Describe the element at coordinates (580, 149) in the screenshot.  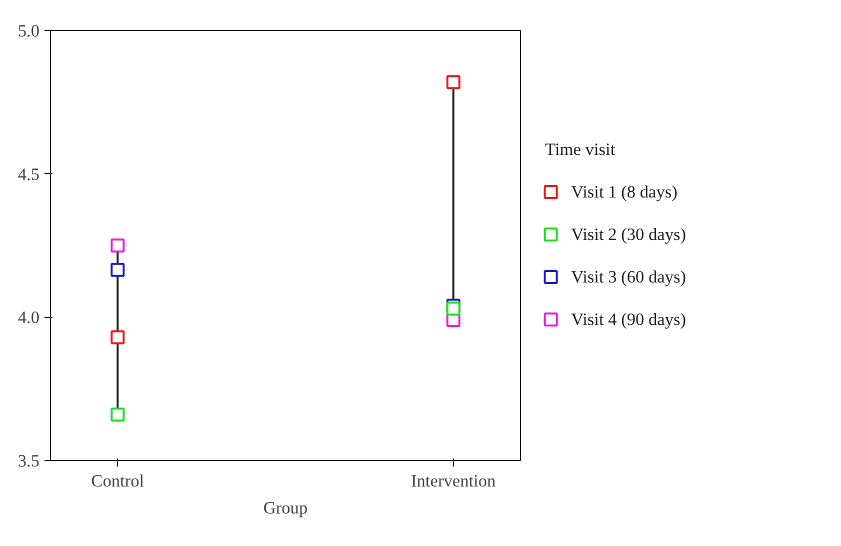
I see `legend-title: Time visit` at that location.